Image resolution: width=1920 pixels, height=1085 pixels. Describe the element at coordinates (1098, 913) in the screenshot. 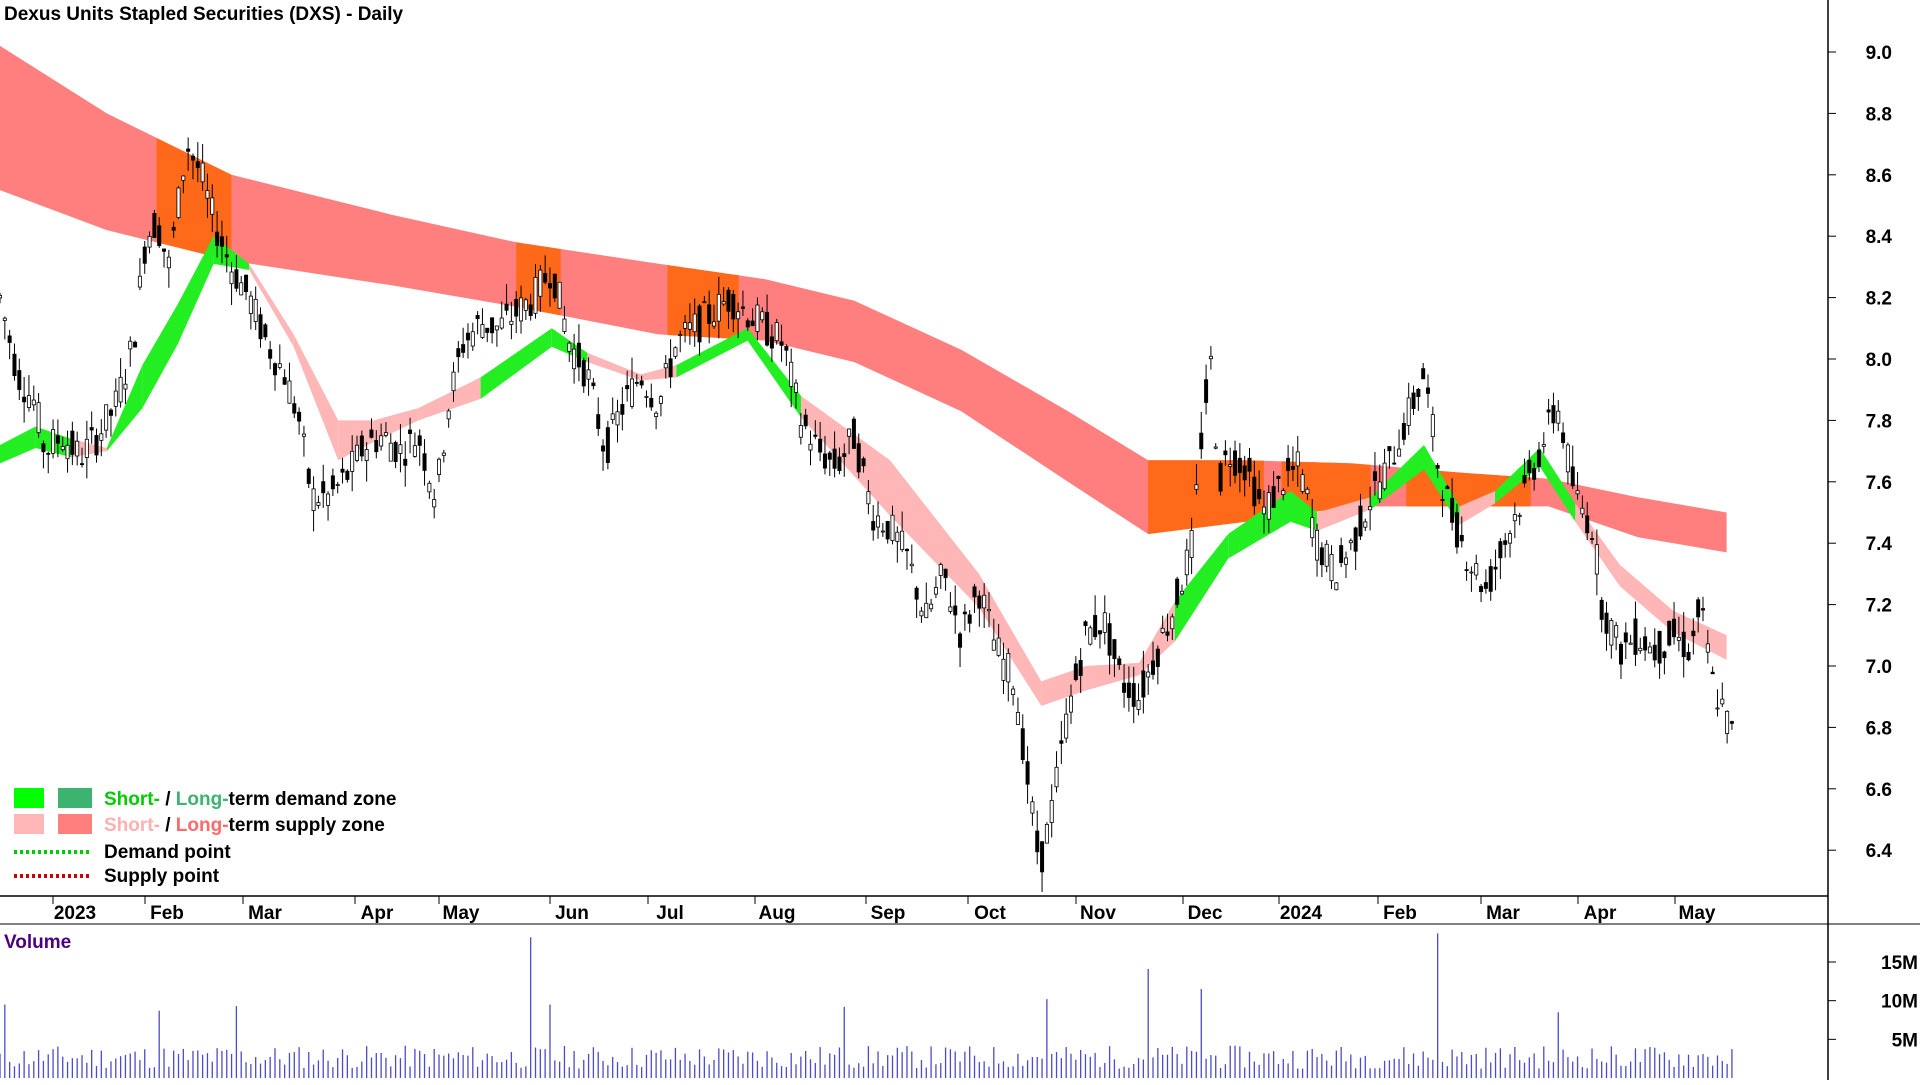

I see `x-tick-label: Nov` at that location.